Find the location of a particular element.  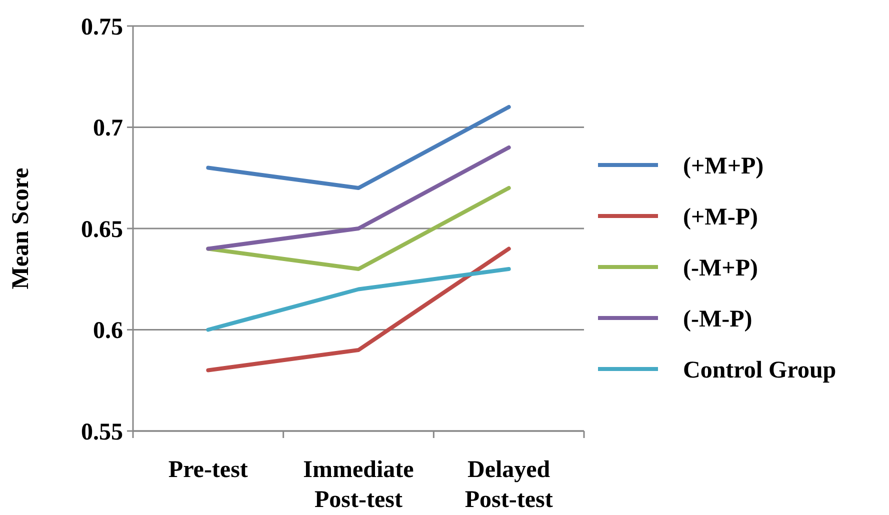

legend-label: (-M-P) is located at coordinates (717, 319).